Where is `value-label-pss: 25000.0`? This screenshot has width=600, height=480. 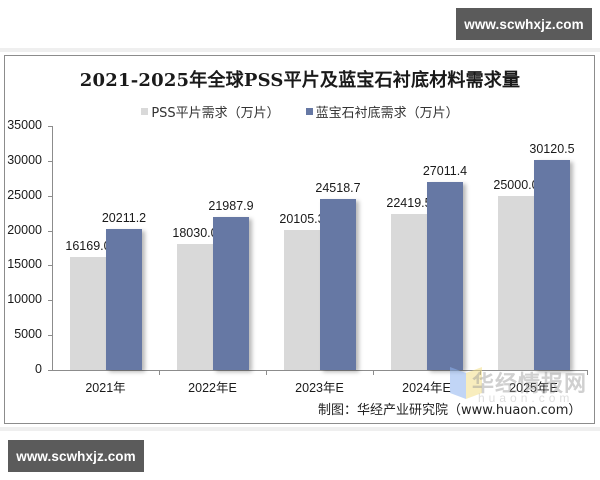 value-label-pss: 25000.0 is located at coordinates (516, 184).